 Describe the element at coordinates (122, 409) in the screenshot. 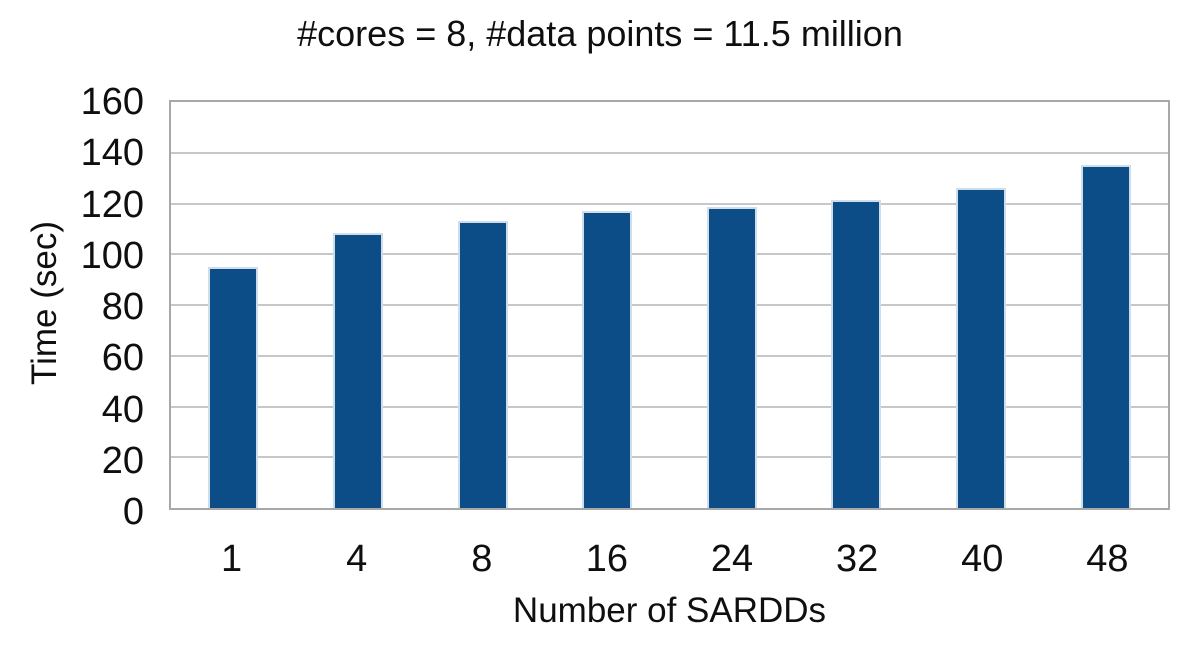

I see `y-tick-label-40: 40` at that location.